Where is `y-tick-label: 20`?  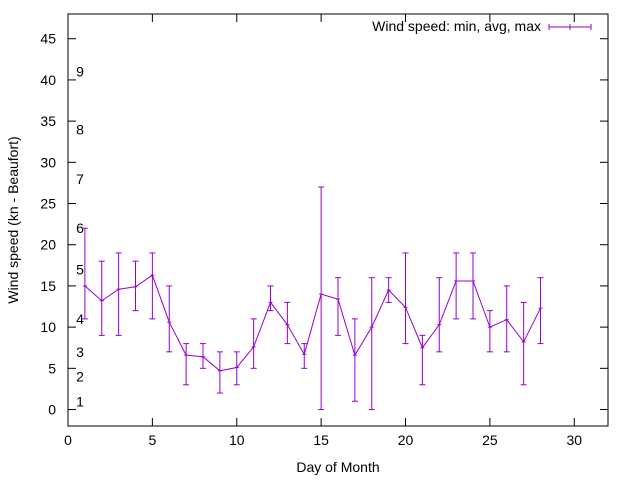
y-tick-label: 20 is located at coordinates (48, 245).